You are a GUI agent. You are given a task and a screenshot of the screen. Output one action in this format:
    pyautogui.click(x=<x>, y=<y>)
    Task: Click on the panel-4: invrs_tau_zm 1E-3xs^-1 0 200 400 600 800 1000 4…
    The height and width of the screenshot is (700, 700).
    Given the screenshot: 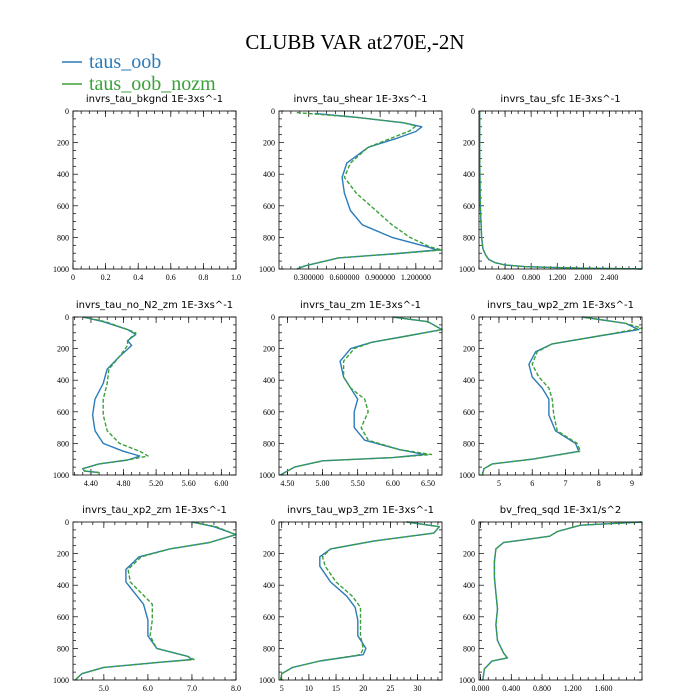 What is the action you would take?
    pyautogui.click(x=351, y=394)
    